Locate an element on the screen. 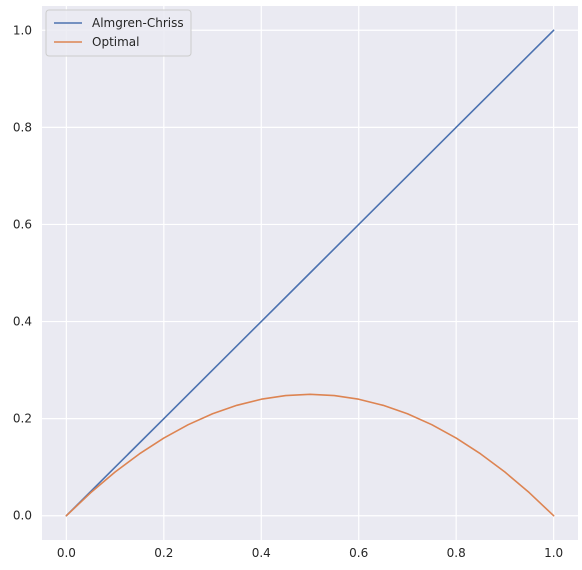  x-tick-label: 0.2 is located at coordinates (163, 553).